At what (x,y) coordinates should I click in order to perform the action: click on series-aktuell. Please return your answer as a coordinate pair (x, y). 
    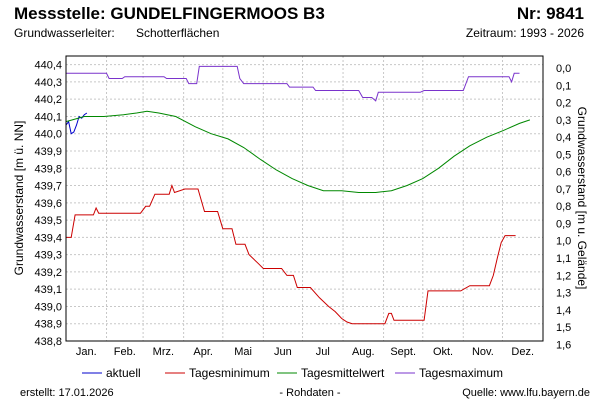
    Looking at the image, I should click on (76, 123).